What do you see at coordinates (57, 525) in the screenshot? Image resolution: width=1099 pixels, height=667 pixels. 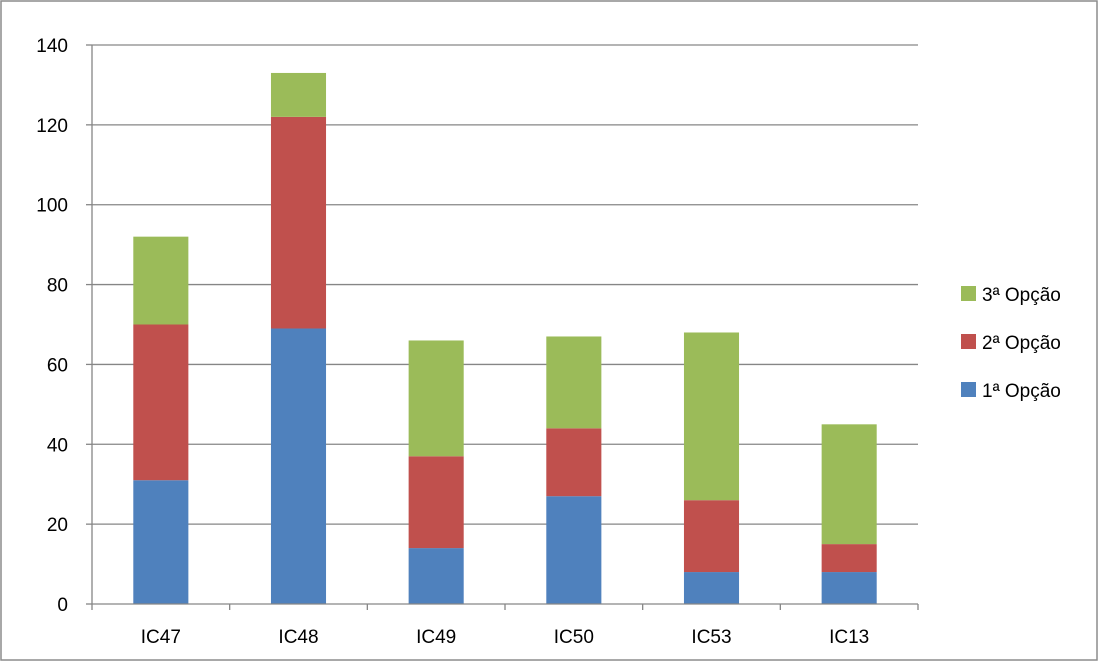 I see `y-tick-label: 20` at bounding box center [57, 525].